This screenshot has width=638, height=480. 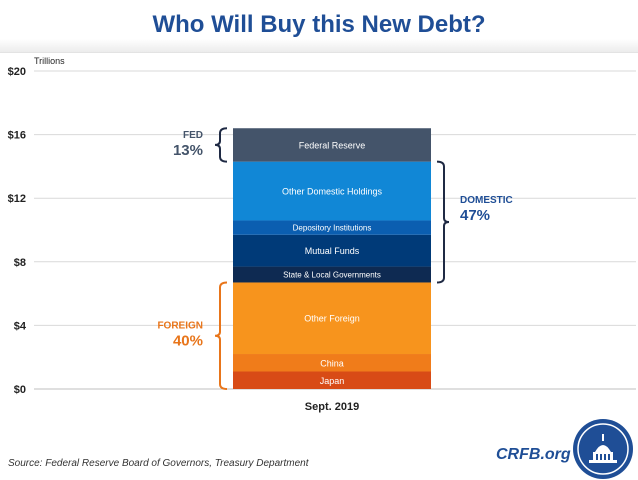 What do you see at coordinates (475, 215) in the screenshot?
I see `group-share: 47%` at bounding box center [475, 215].